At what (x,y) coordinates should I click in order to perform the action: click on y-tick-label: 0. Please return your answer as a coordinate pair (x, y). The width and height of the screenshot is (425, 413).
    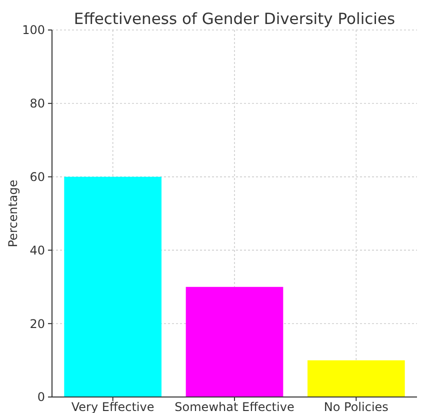
    Looking at the image, I should click on (41, 397).